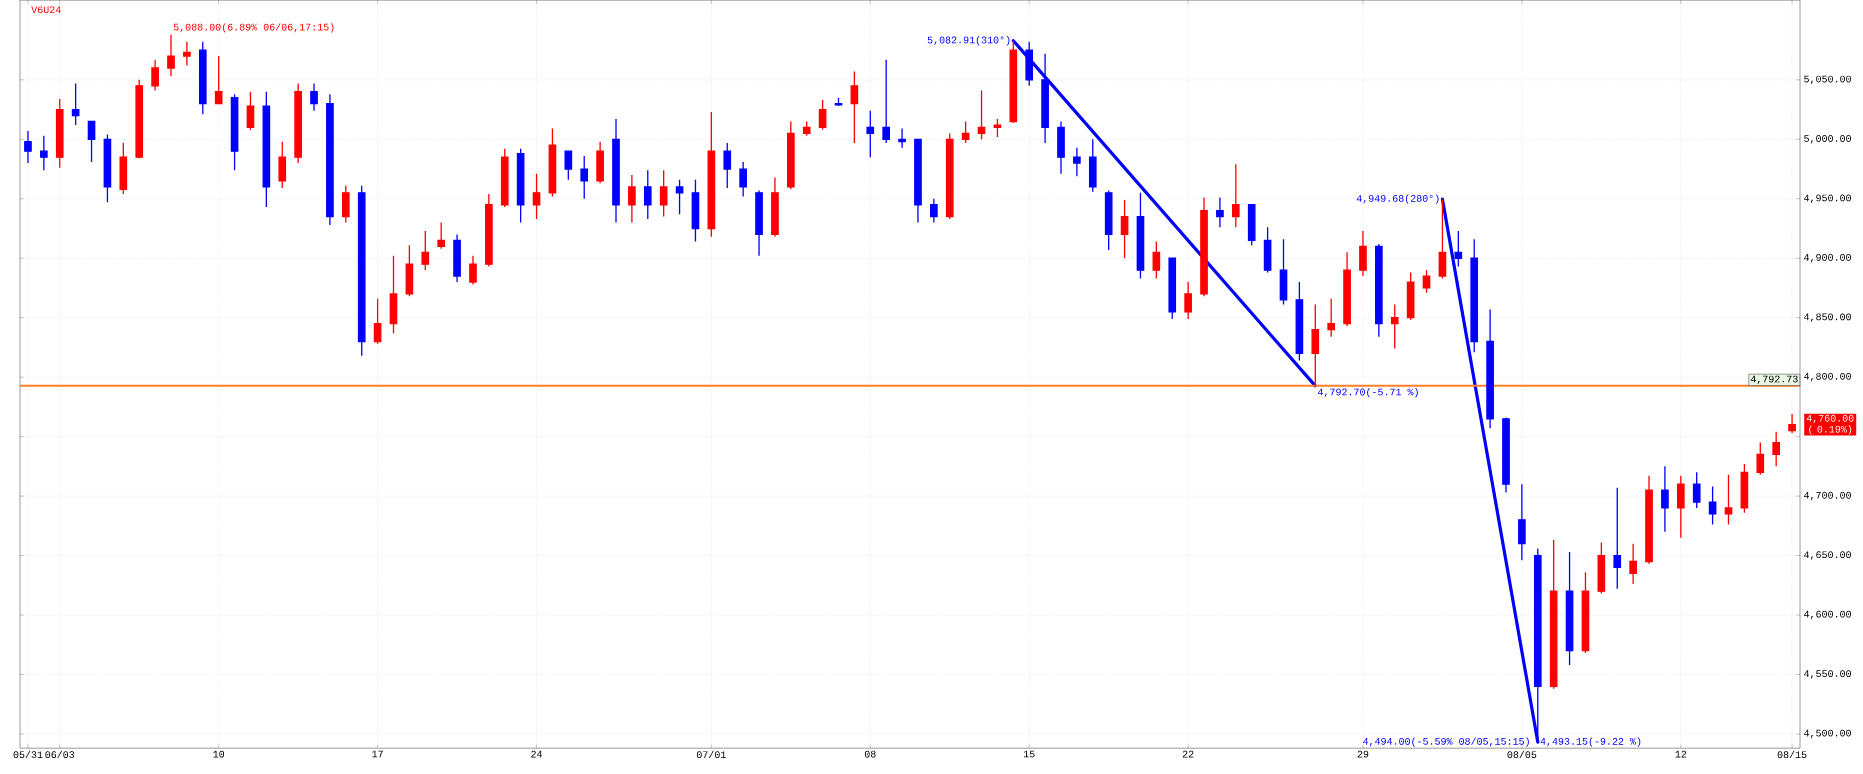 This screenshot has width=1863, height=774. I want to click on x-tick-label: 08/05, so click(1522, 754).